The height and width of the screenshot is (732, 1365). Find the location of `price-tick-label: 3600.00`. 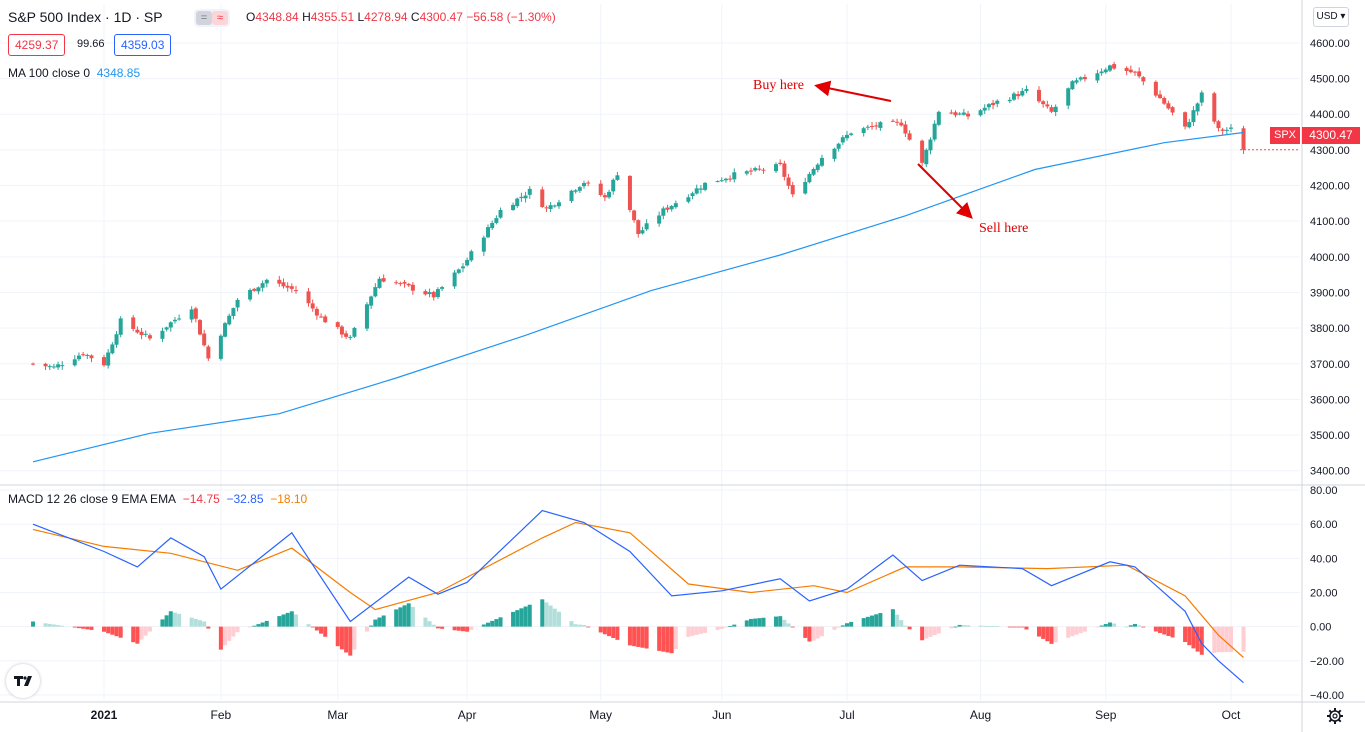

price-tick-label: 3600.00 is located at coordinates (1330, 400).